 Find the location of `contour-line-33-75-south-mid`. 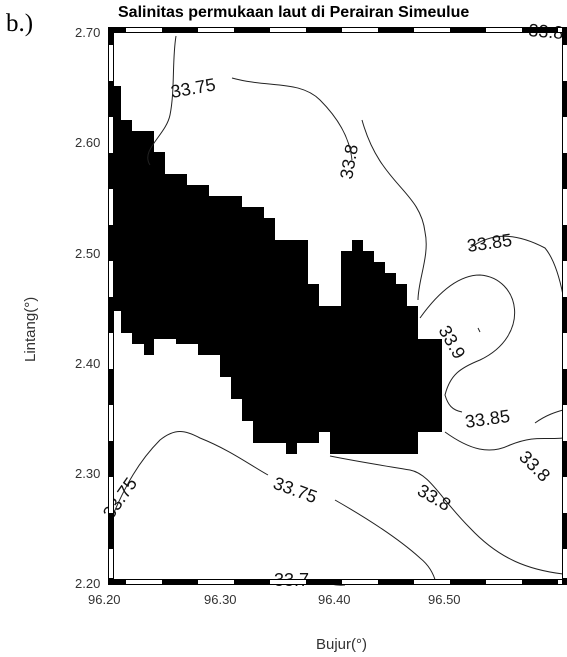

contour-line-33-75-south-mid is located at coordinates (385, 541).